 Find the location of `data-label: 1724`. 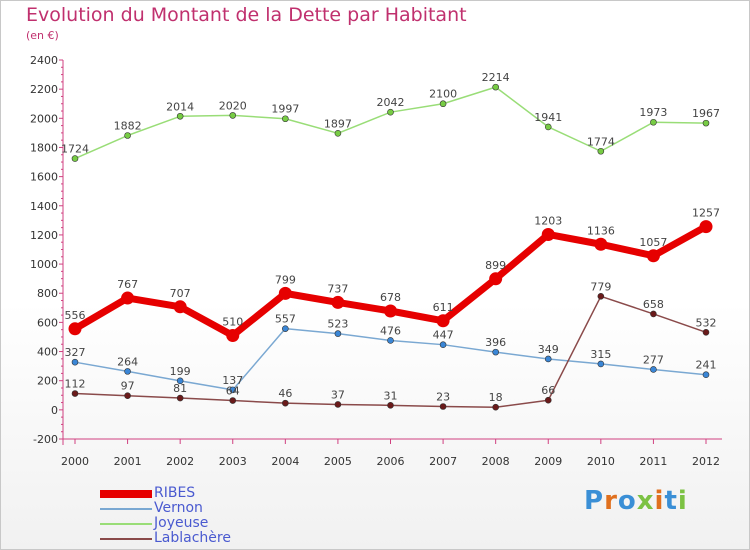

data-label: 1724 is located at coordinates (75, 149).